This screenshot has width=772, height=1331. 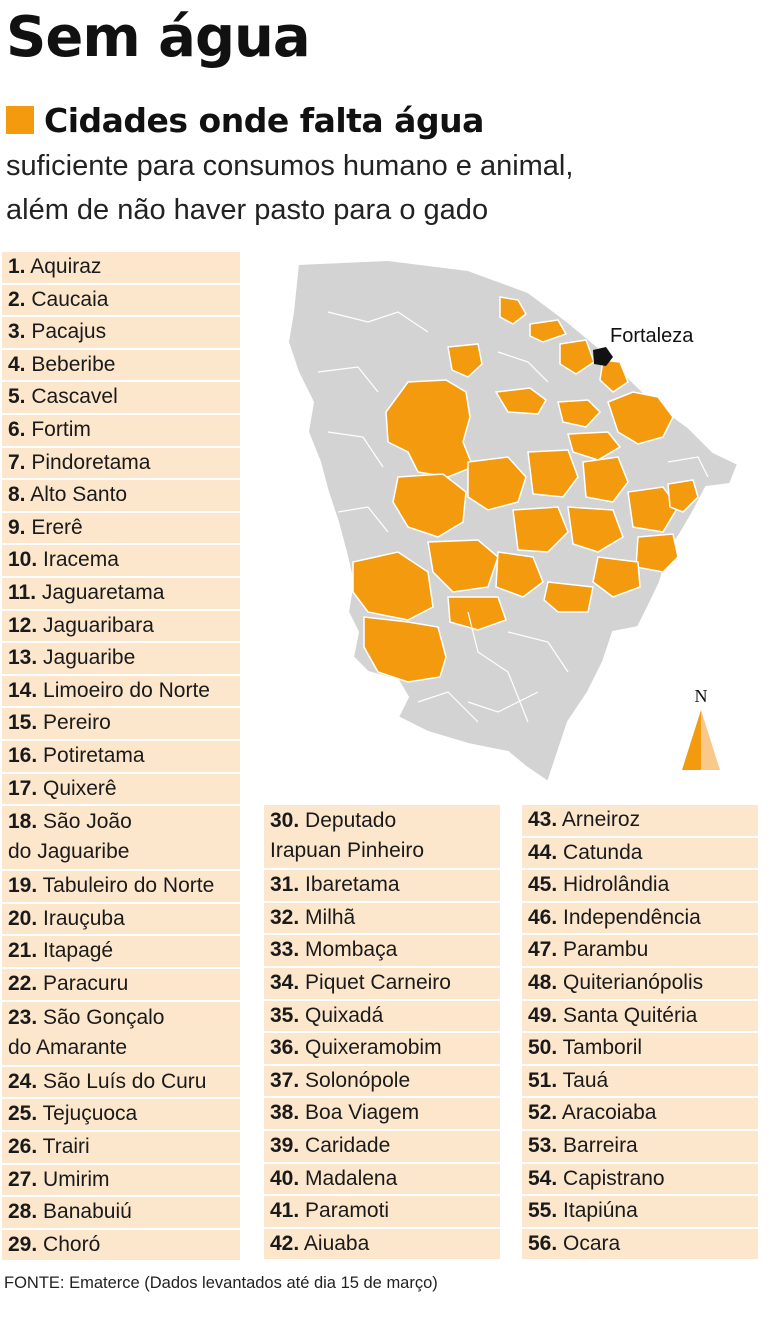 What do you see at coordinates (543, 1113) in the screenshot?
I see `city-number: 52.` at bounding box center [543, 1113].